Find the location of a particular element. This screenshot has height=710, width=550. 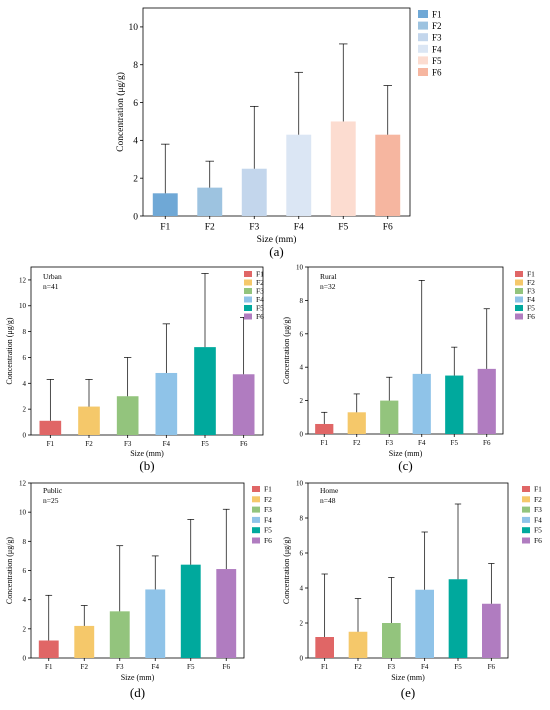

x-tick-label-f2: F2 is located at coordinates (210, 228).